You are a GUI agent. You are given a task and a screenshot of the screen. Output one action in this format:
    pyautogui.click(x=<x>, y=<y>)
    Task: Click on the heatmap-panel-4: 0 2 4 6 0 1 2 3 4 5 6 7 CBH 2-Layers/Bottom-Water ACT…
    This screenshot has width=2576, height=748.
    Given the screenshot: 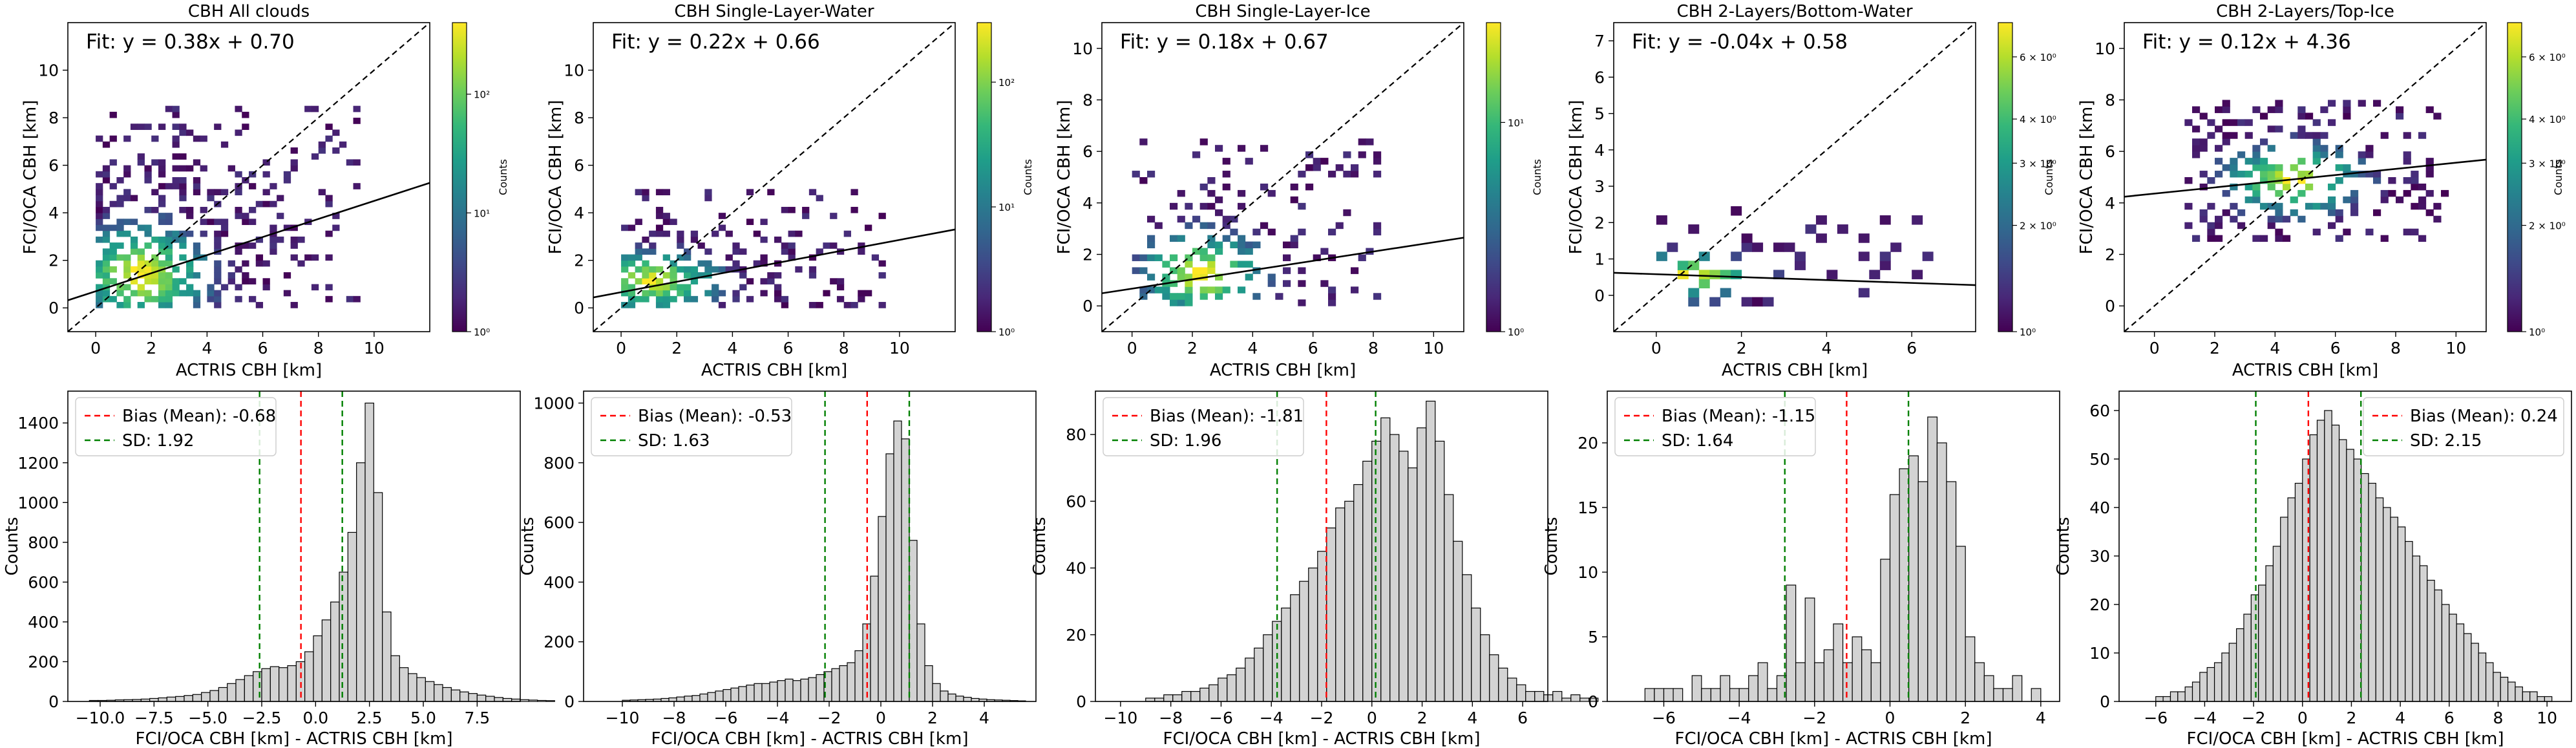 What is the action you would take?
    pyautogui.click(x=1811, y=191)
    